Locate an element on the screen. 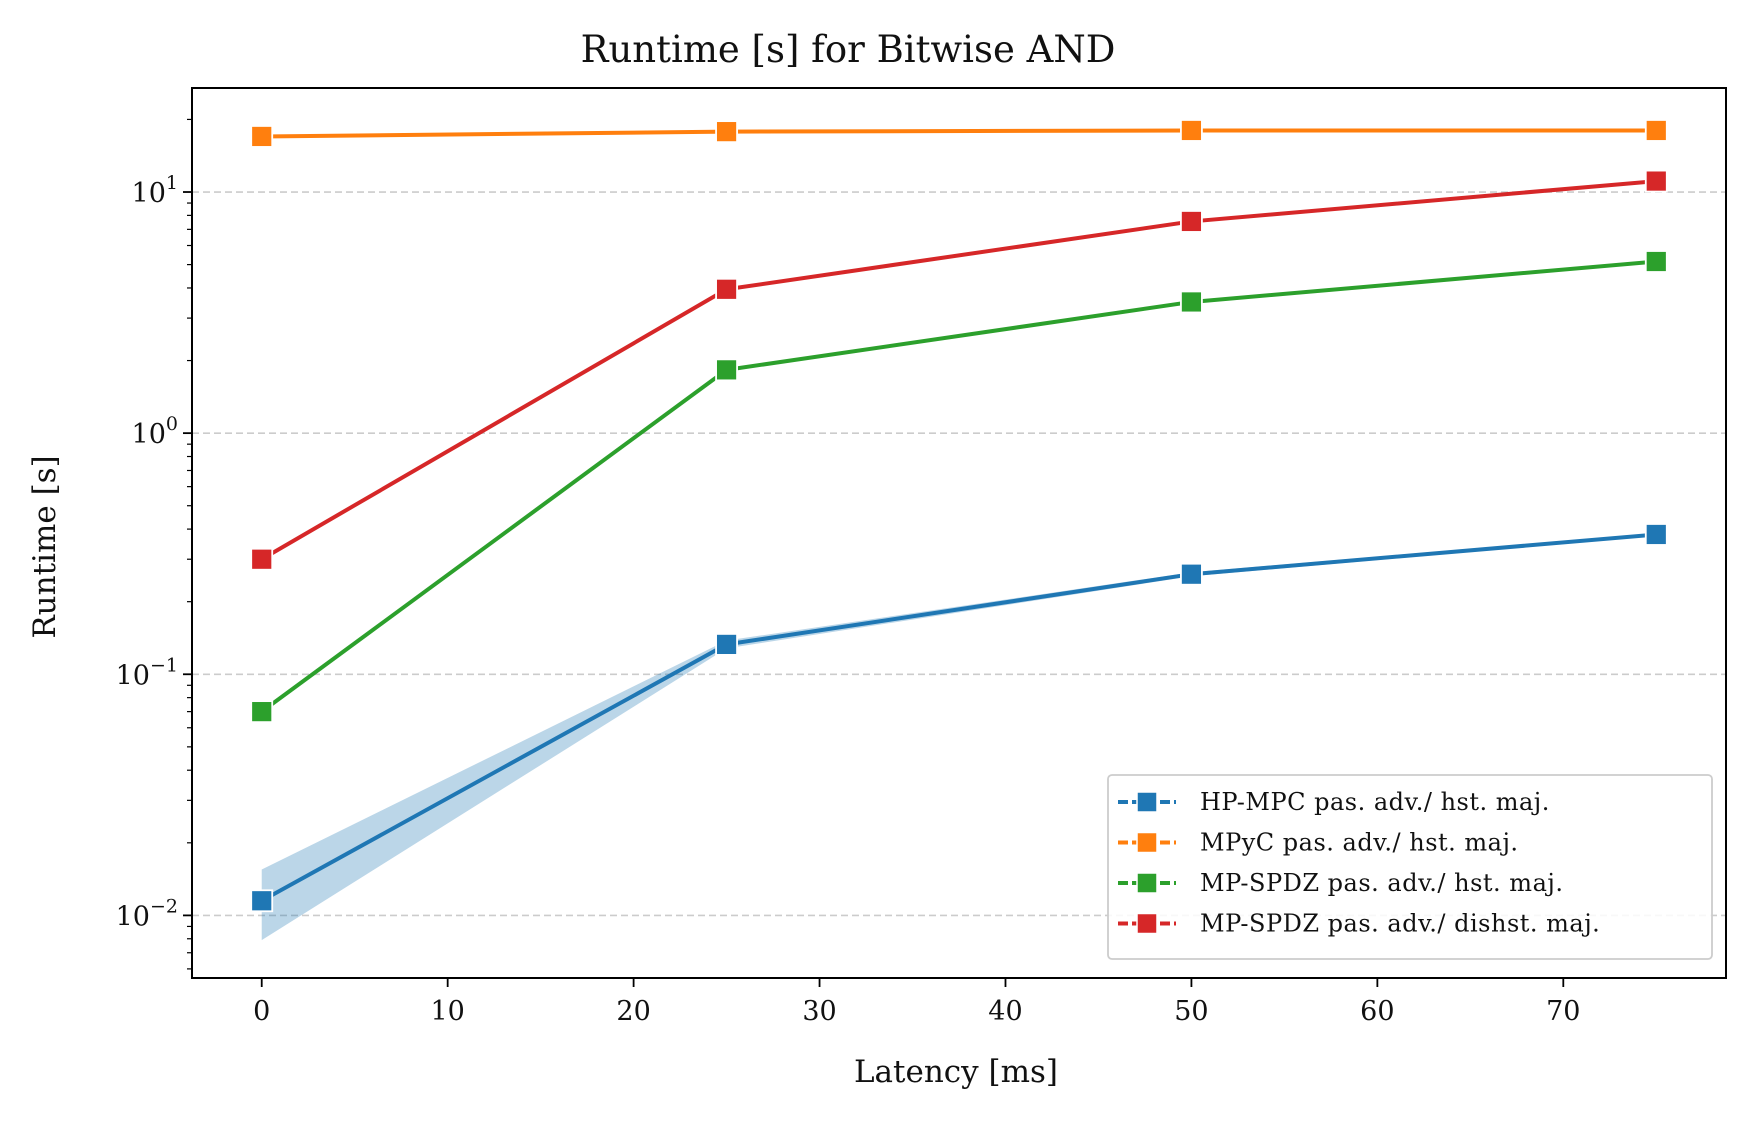 The height and width of the screenshot is (1124, 1752). legend-label: MP-SPDZ pas. adv./ dishst. maj. is located at coordinates (1400, 924).